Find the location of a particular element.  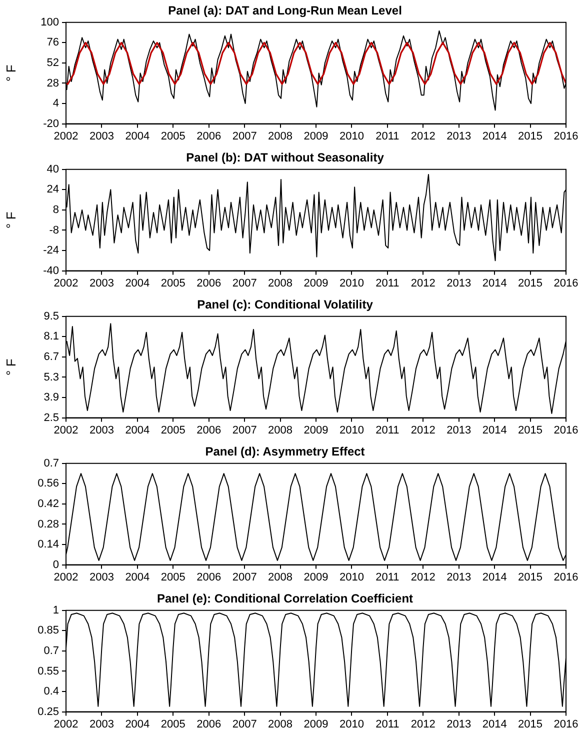

y-tick-label: 9.5 is located at coordinates (51, 316).